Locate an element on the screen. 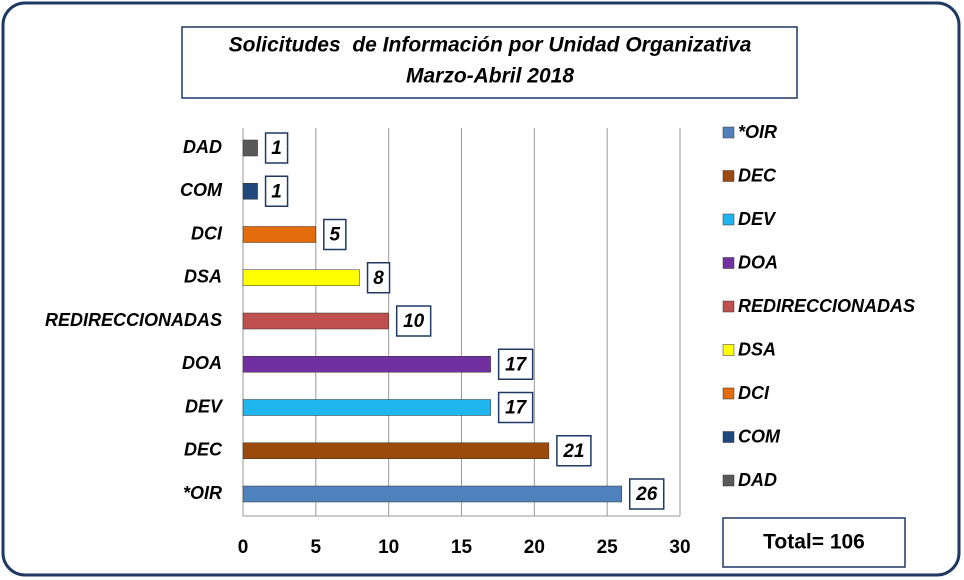 The width and height of the screenshot is (964, 580). y-tick-label: COM is located at coordinates (201, 190).